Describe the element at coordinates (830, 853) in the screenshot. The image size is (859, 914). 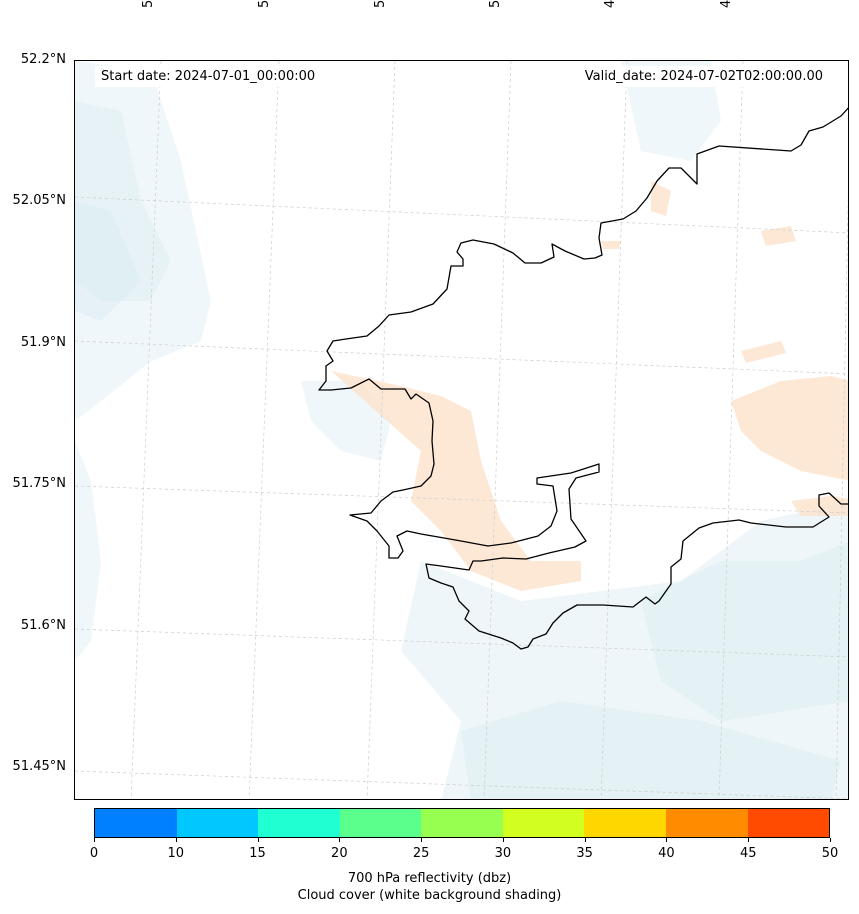
I see `colorbar-tick-label: 50` at that location.